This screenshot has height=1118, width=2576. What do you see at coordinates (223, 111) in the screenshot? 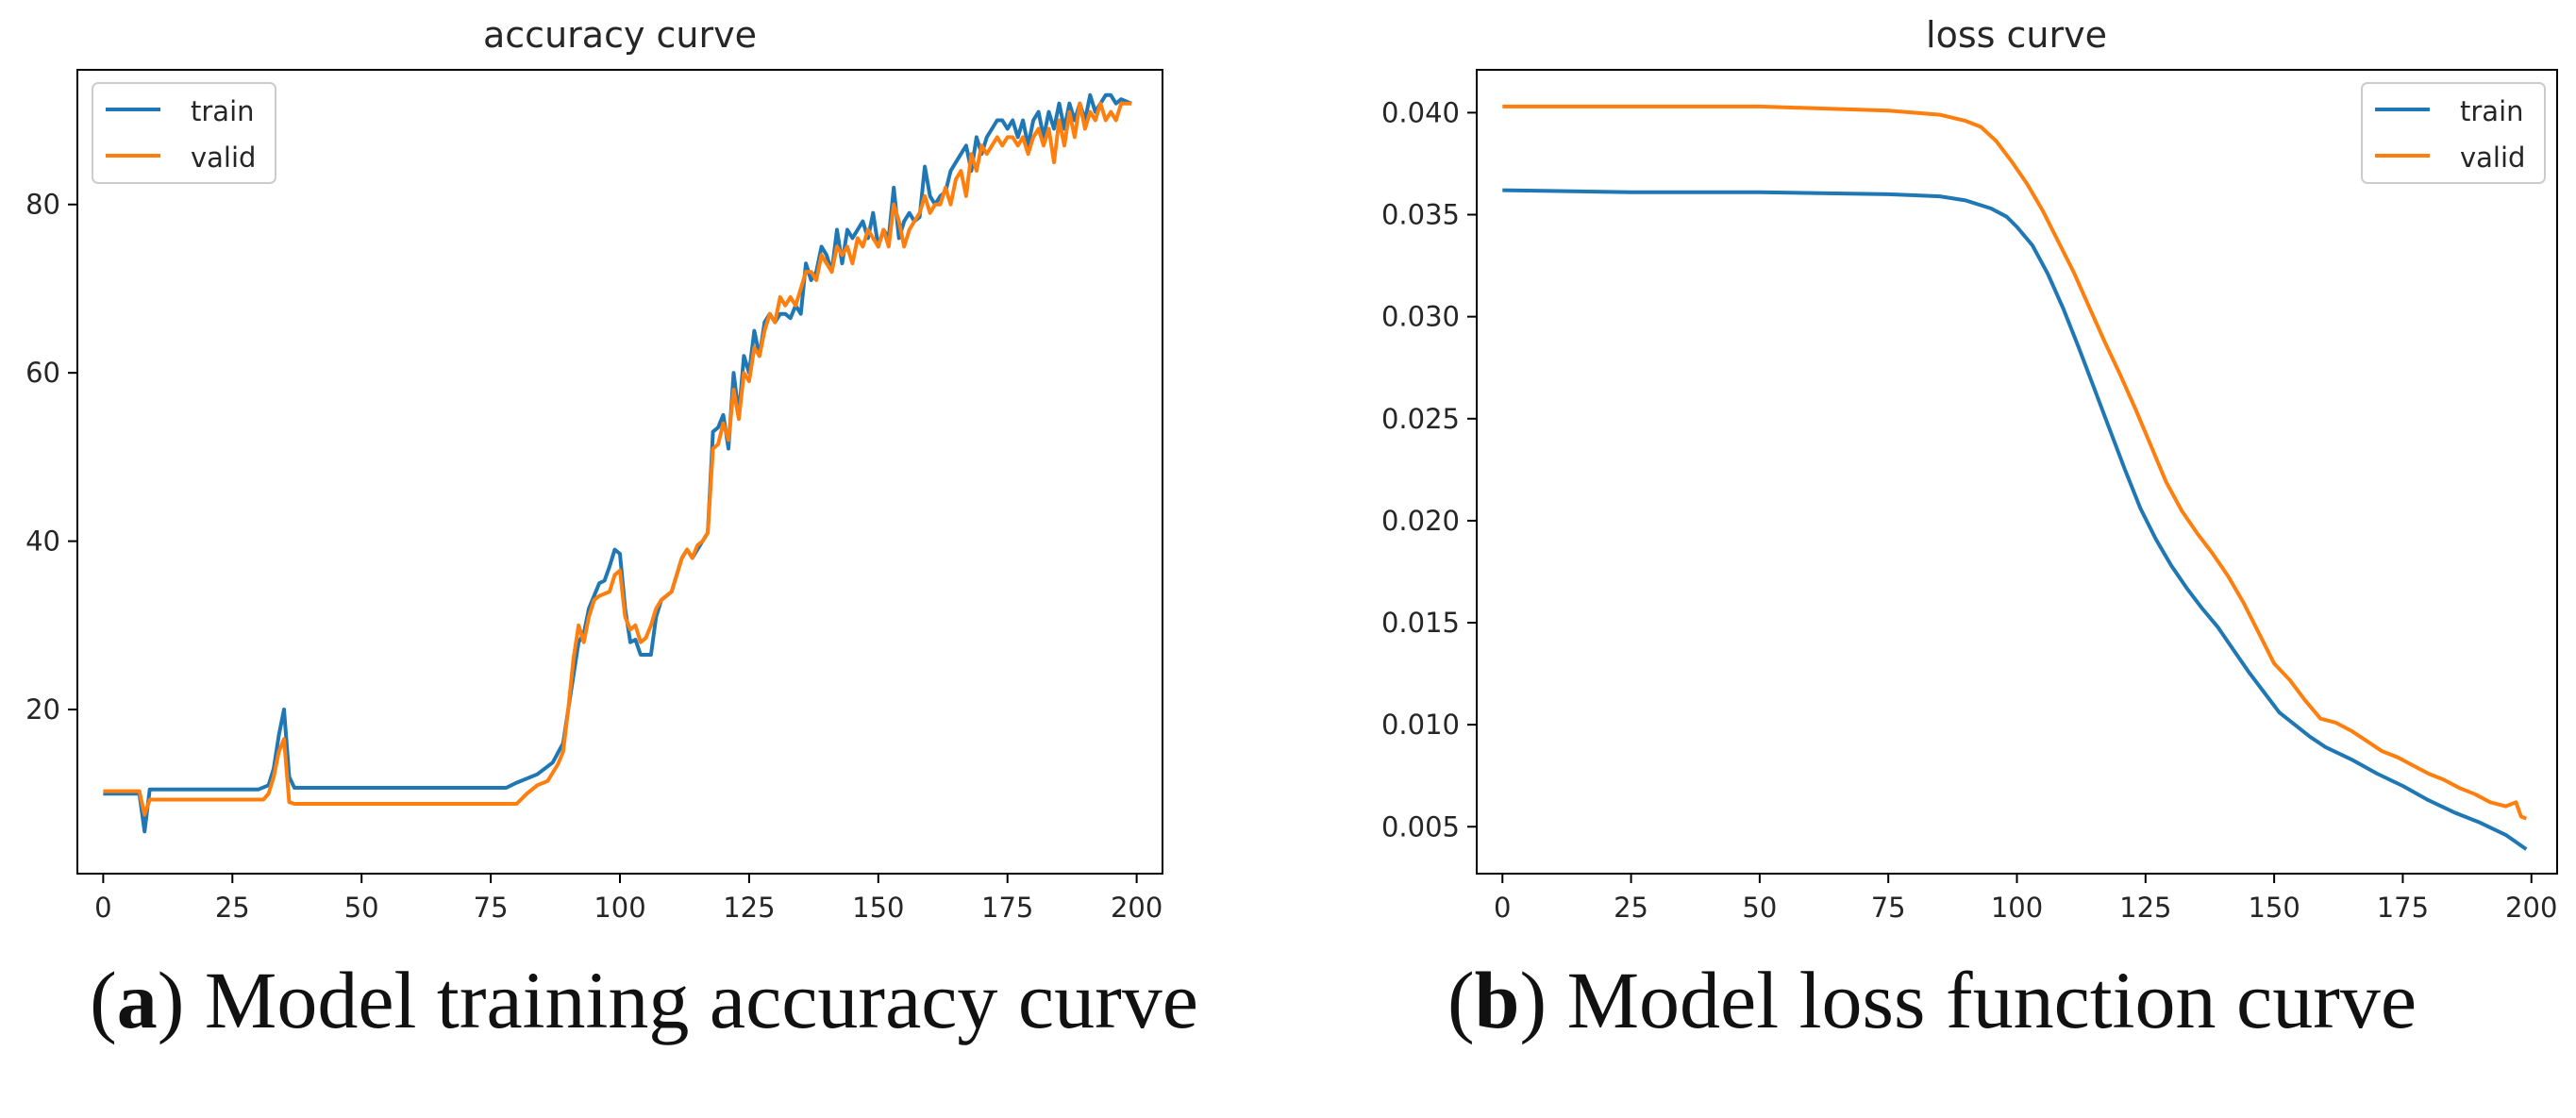
I see `accuracy-legend-train-label: train` at bounding box center [223, 111].